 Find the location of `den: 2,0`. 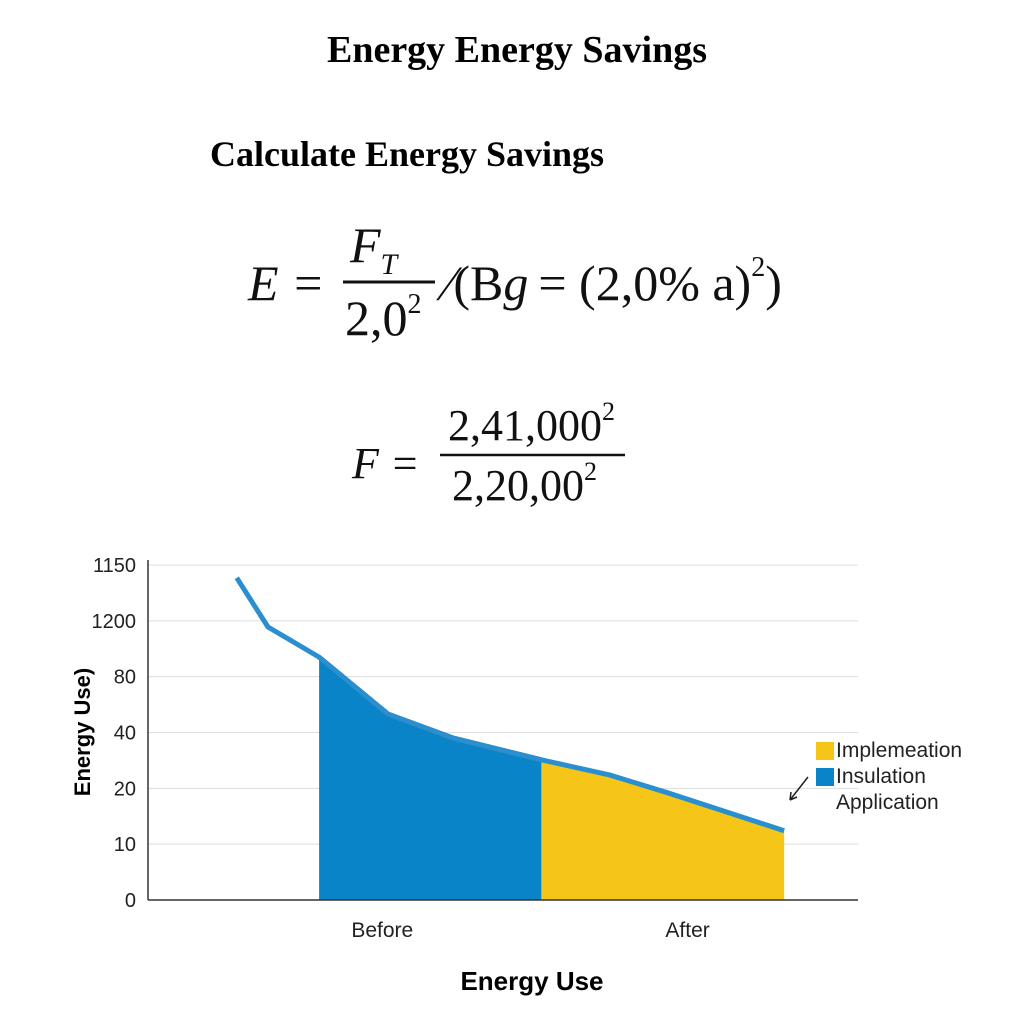

den: 2,0 is located at coordinates (376, 318).